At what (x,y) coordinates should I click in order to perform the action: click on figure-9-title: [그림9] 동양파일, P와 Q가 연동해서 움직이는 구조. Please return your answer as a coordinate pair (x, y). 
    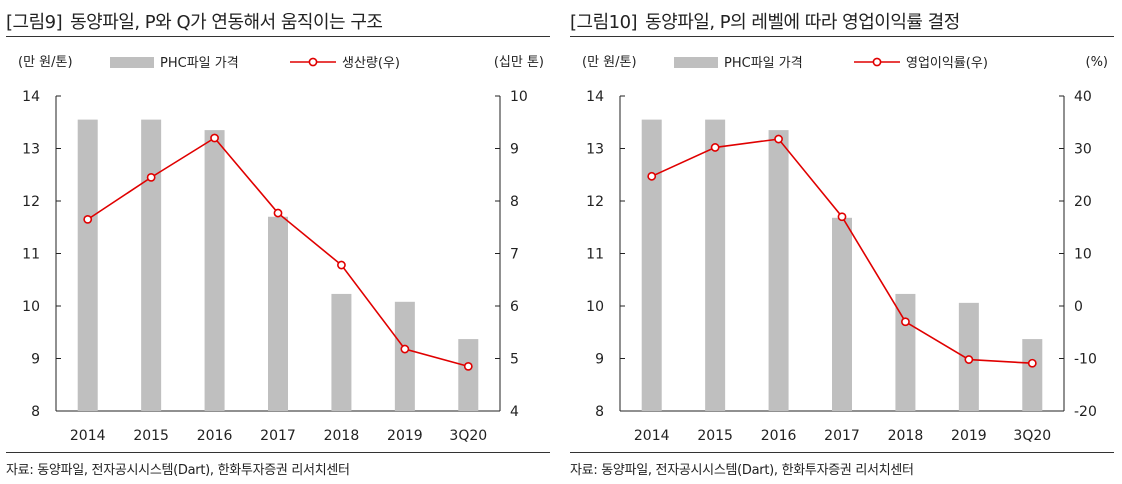
    Looking at the image, I should click on (194, 21).